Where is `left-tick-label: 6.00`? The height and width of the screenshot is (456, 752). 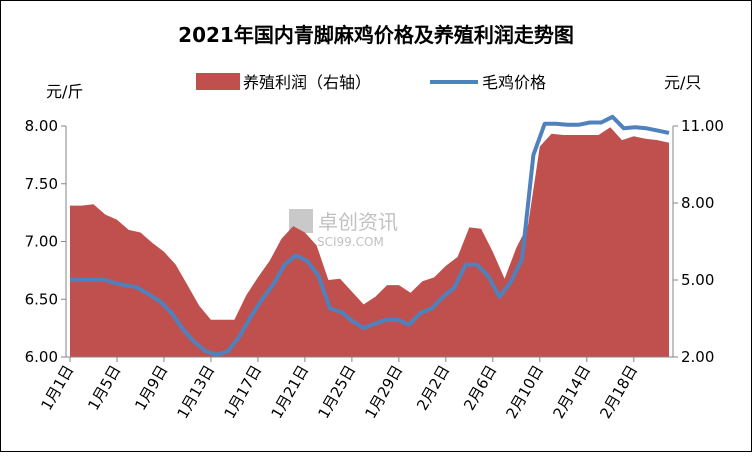
left-tick-label: 6.00 is located at coordinates (41, 357).